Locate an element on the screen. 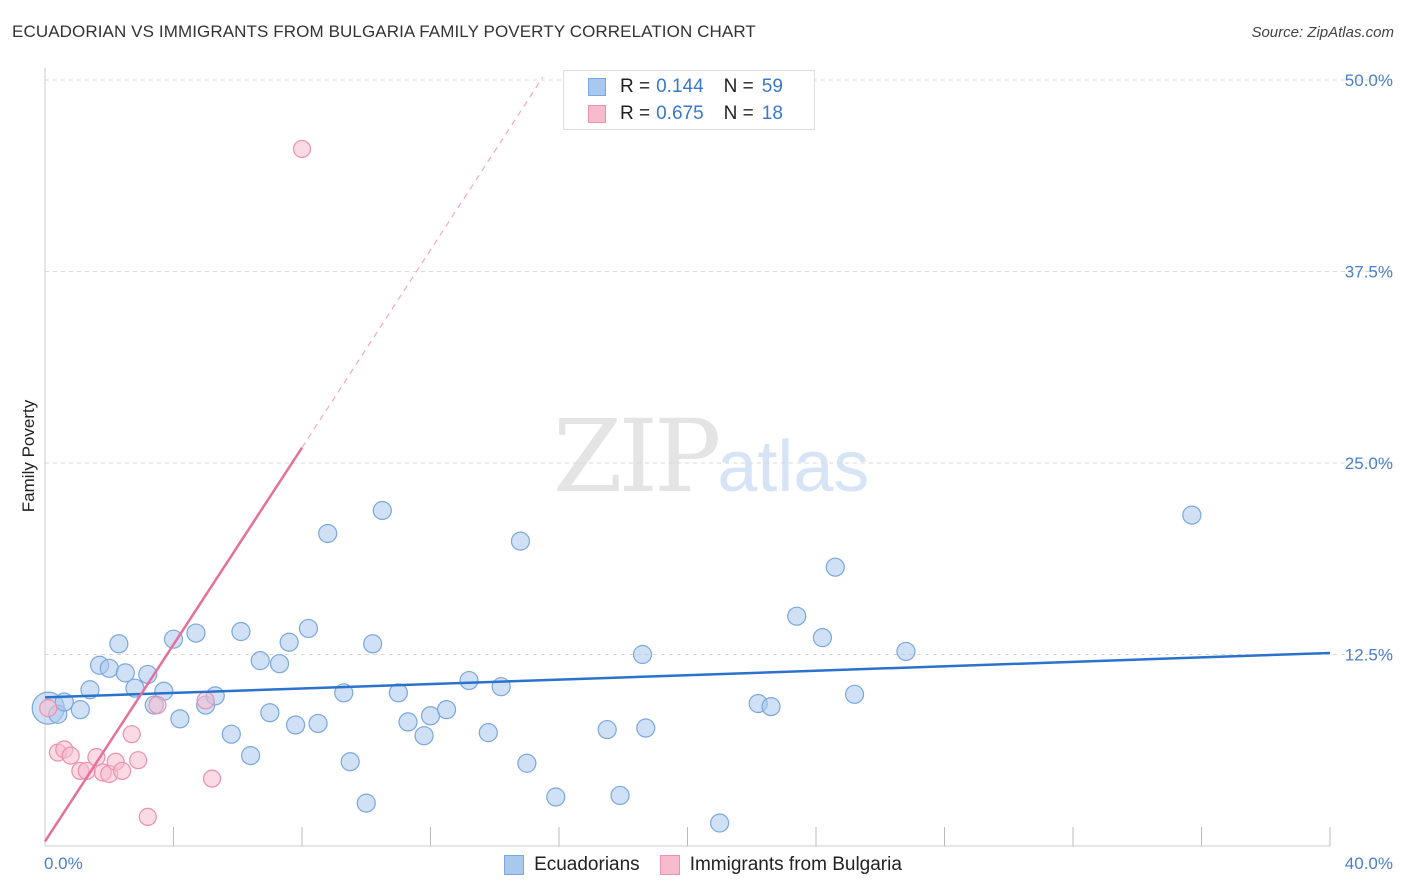 The height and width of the screenshot is (892, 1406). legend-row-ecuadorians: R = 0.144 N = 59 is located at coordinates (685, 87).